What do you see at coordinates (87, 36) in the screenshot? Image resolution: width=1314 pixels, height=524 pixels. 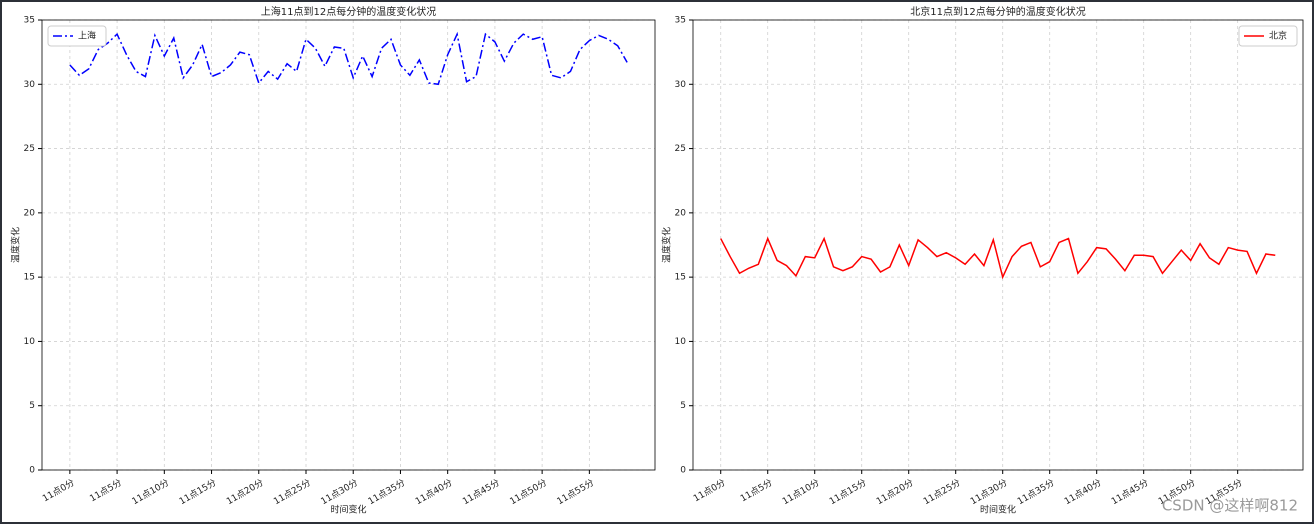 I see `legend-label: 上海` at bounding box center [87, 36].